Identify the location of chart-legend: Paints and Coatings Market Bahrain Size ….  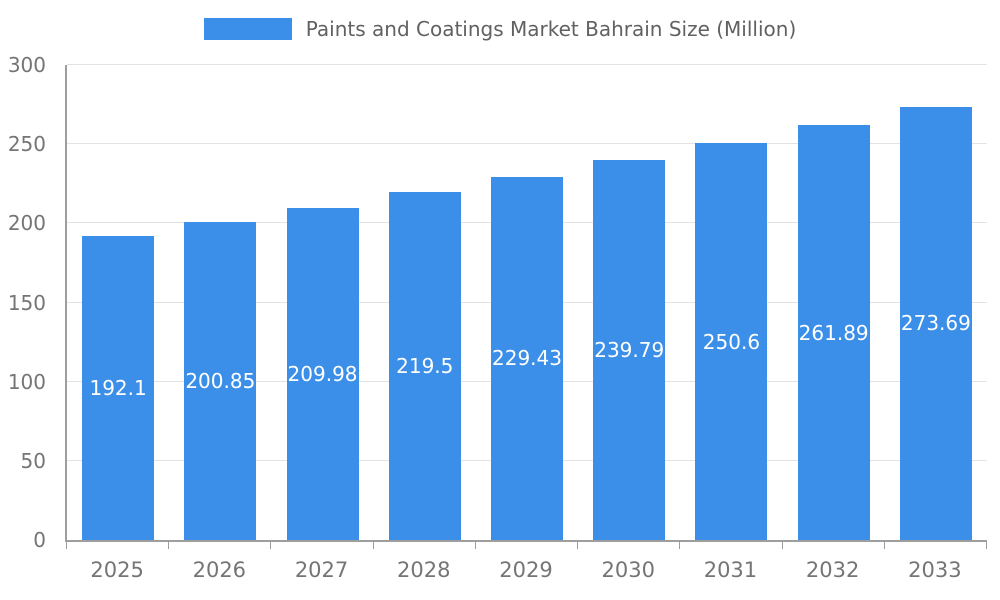
(500, 29).